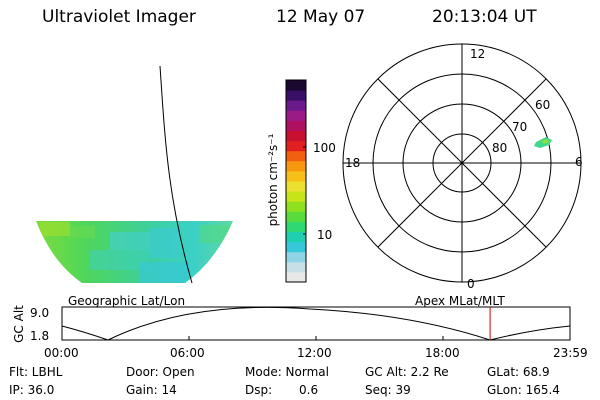 The height and width of the screenshot is (400, 600). Describe the element at coordinates (325, 235) in the screenshot. I see `color-bar-label-10: 10` at that location.